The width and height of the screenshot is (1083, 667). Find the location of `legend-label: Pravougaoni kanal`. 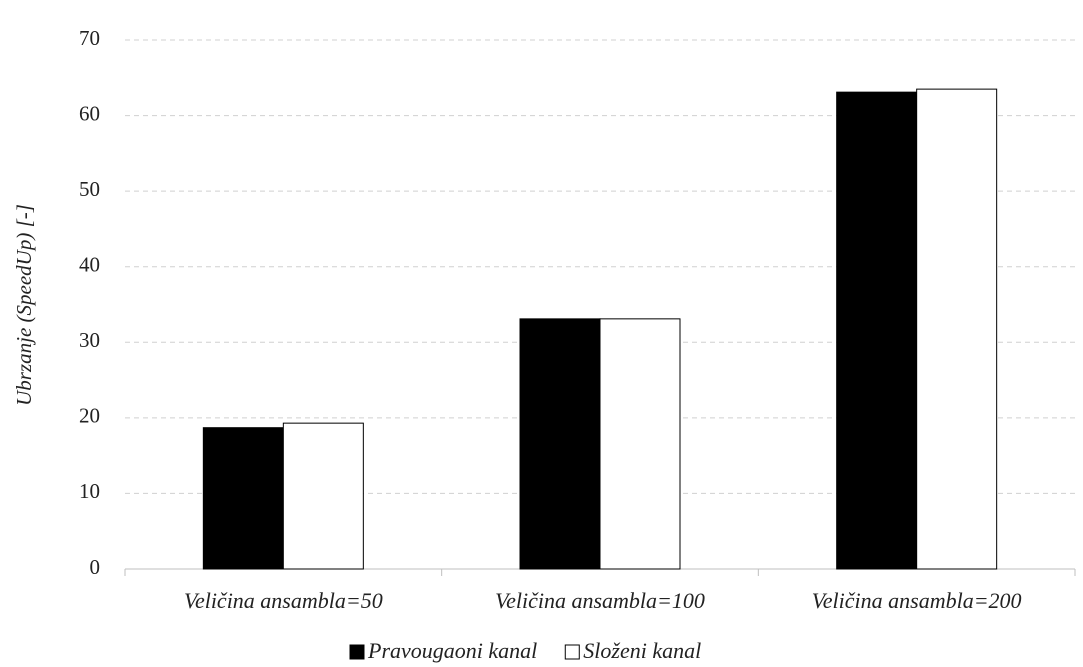

legend-label: Pravougaoni kanal is located at coordinates (452, 650).